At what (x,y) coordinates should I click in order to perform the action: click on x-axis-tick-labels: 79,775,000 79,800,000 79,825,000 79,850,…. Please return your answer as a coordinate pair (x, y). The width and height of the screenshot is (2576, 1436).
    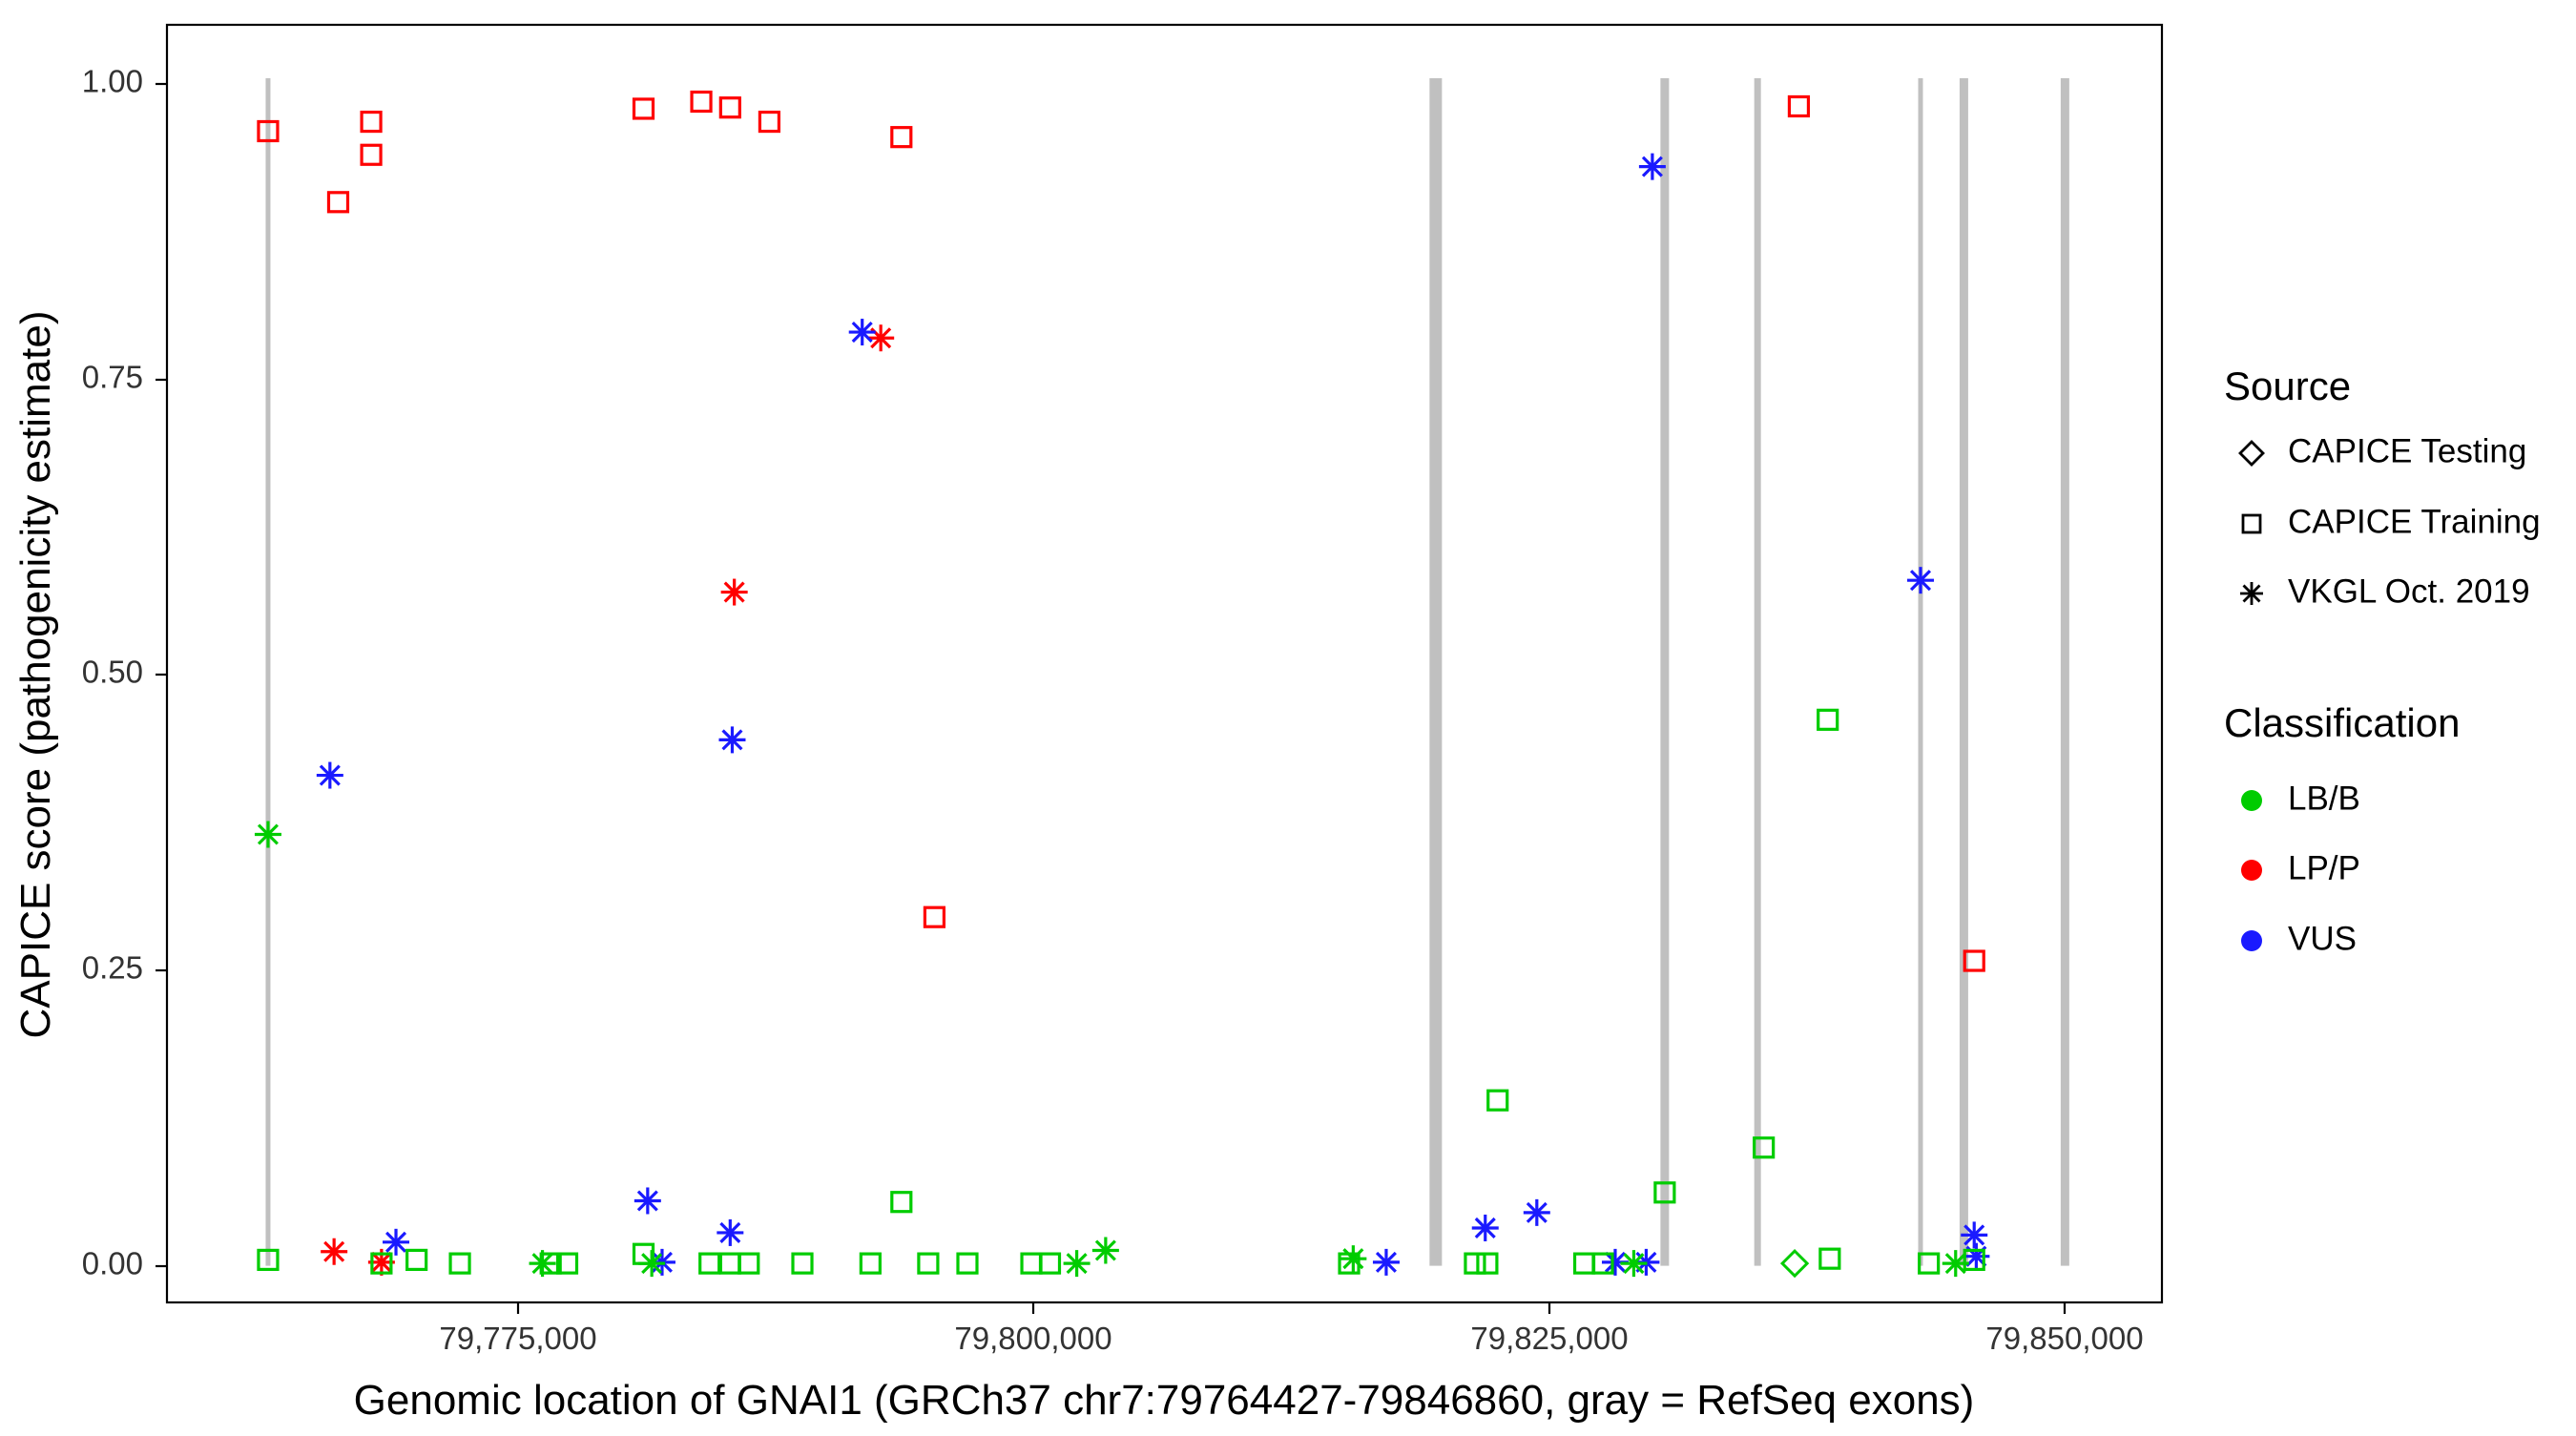
    Looking at the image, I should click on (1291, 1338).